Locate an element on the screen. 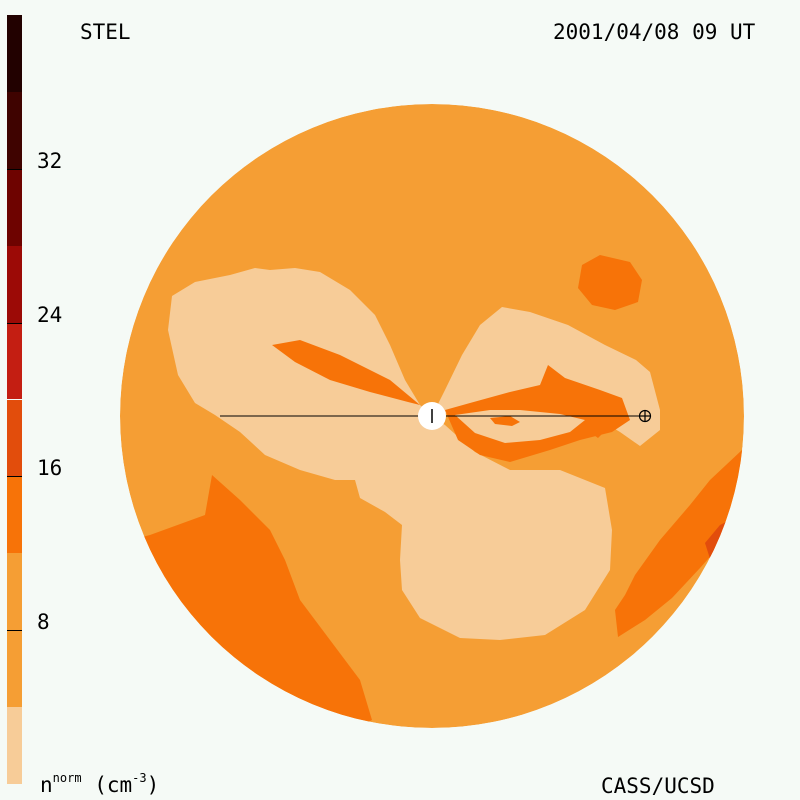 Image resolution: width=800 pixels, height=800 pixels. unit-symbol: n is located at coordinates (46, 785).